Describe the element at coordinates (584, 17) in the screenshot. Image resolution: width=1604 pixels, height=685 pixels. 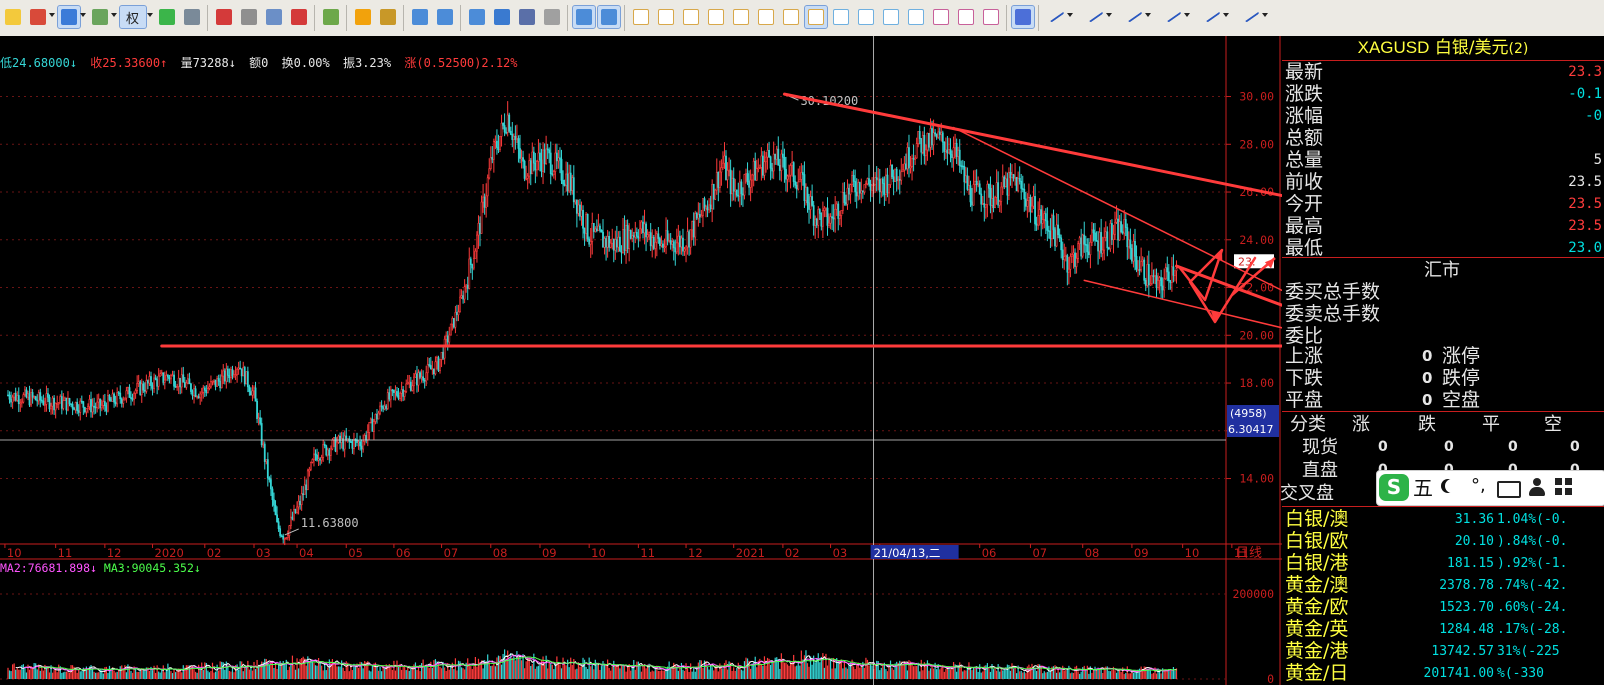
I see `chart-a-icon` at that location.